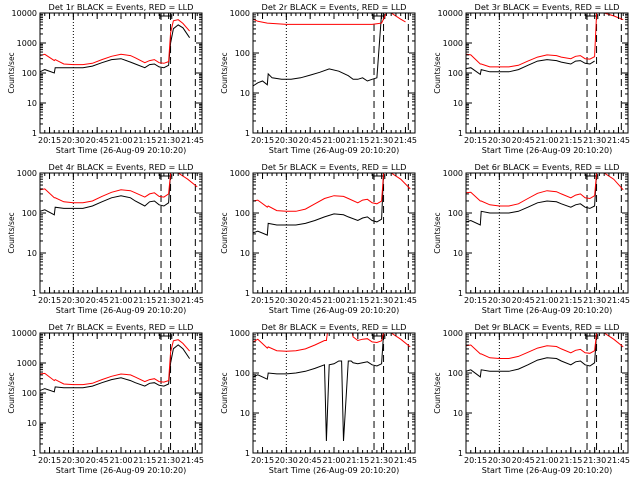 This screenshot has height=480, width=640. What do you see at coordinates (334, 327) in the screenshot?
I see `panel-title: Det 8r BLACK = Events, RED = LLD` at bounding box center [334, 327].